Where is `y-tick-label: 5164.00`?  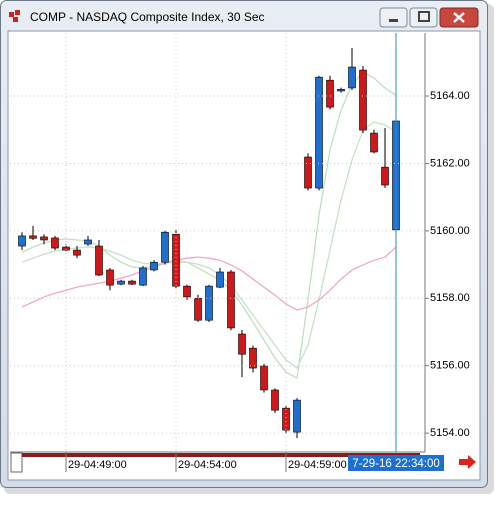
y-tick-label: 5164.00 is located at coordinates (450, 96).